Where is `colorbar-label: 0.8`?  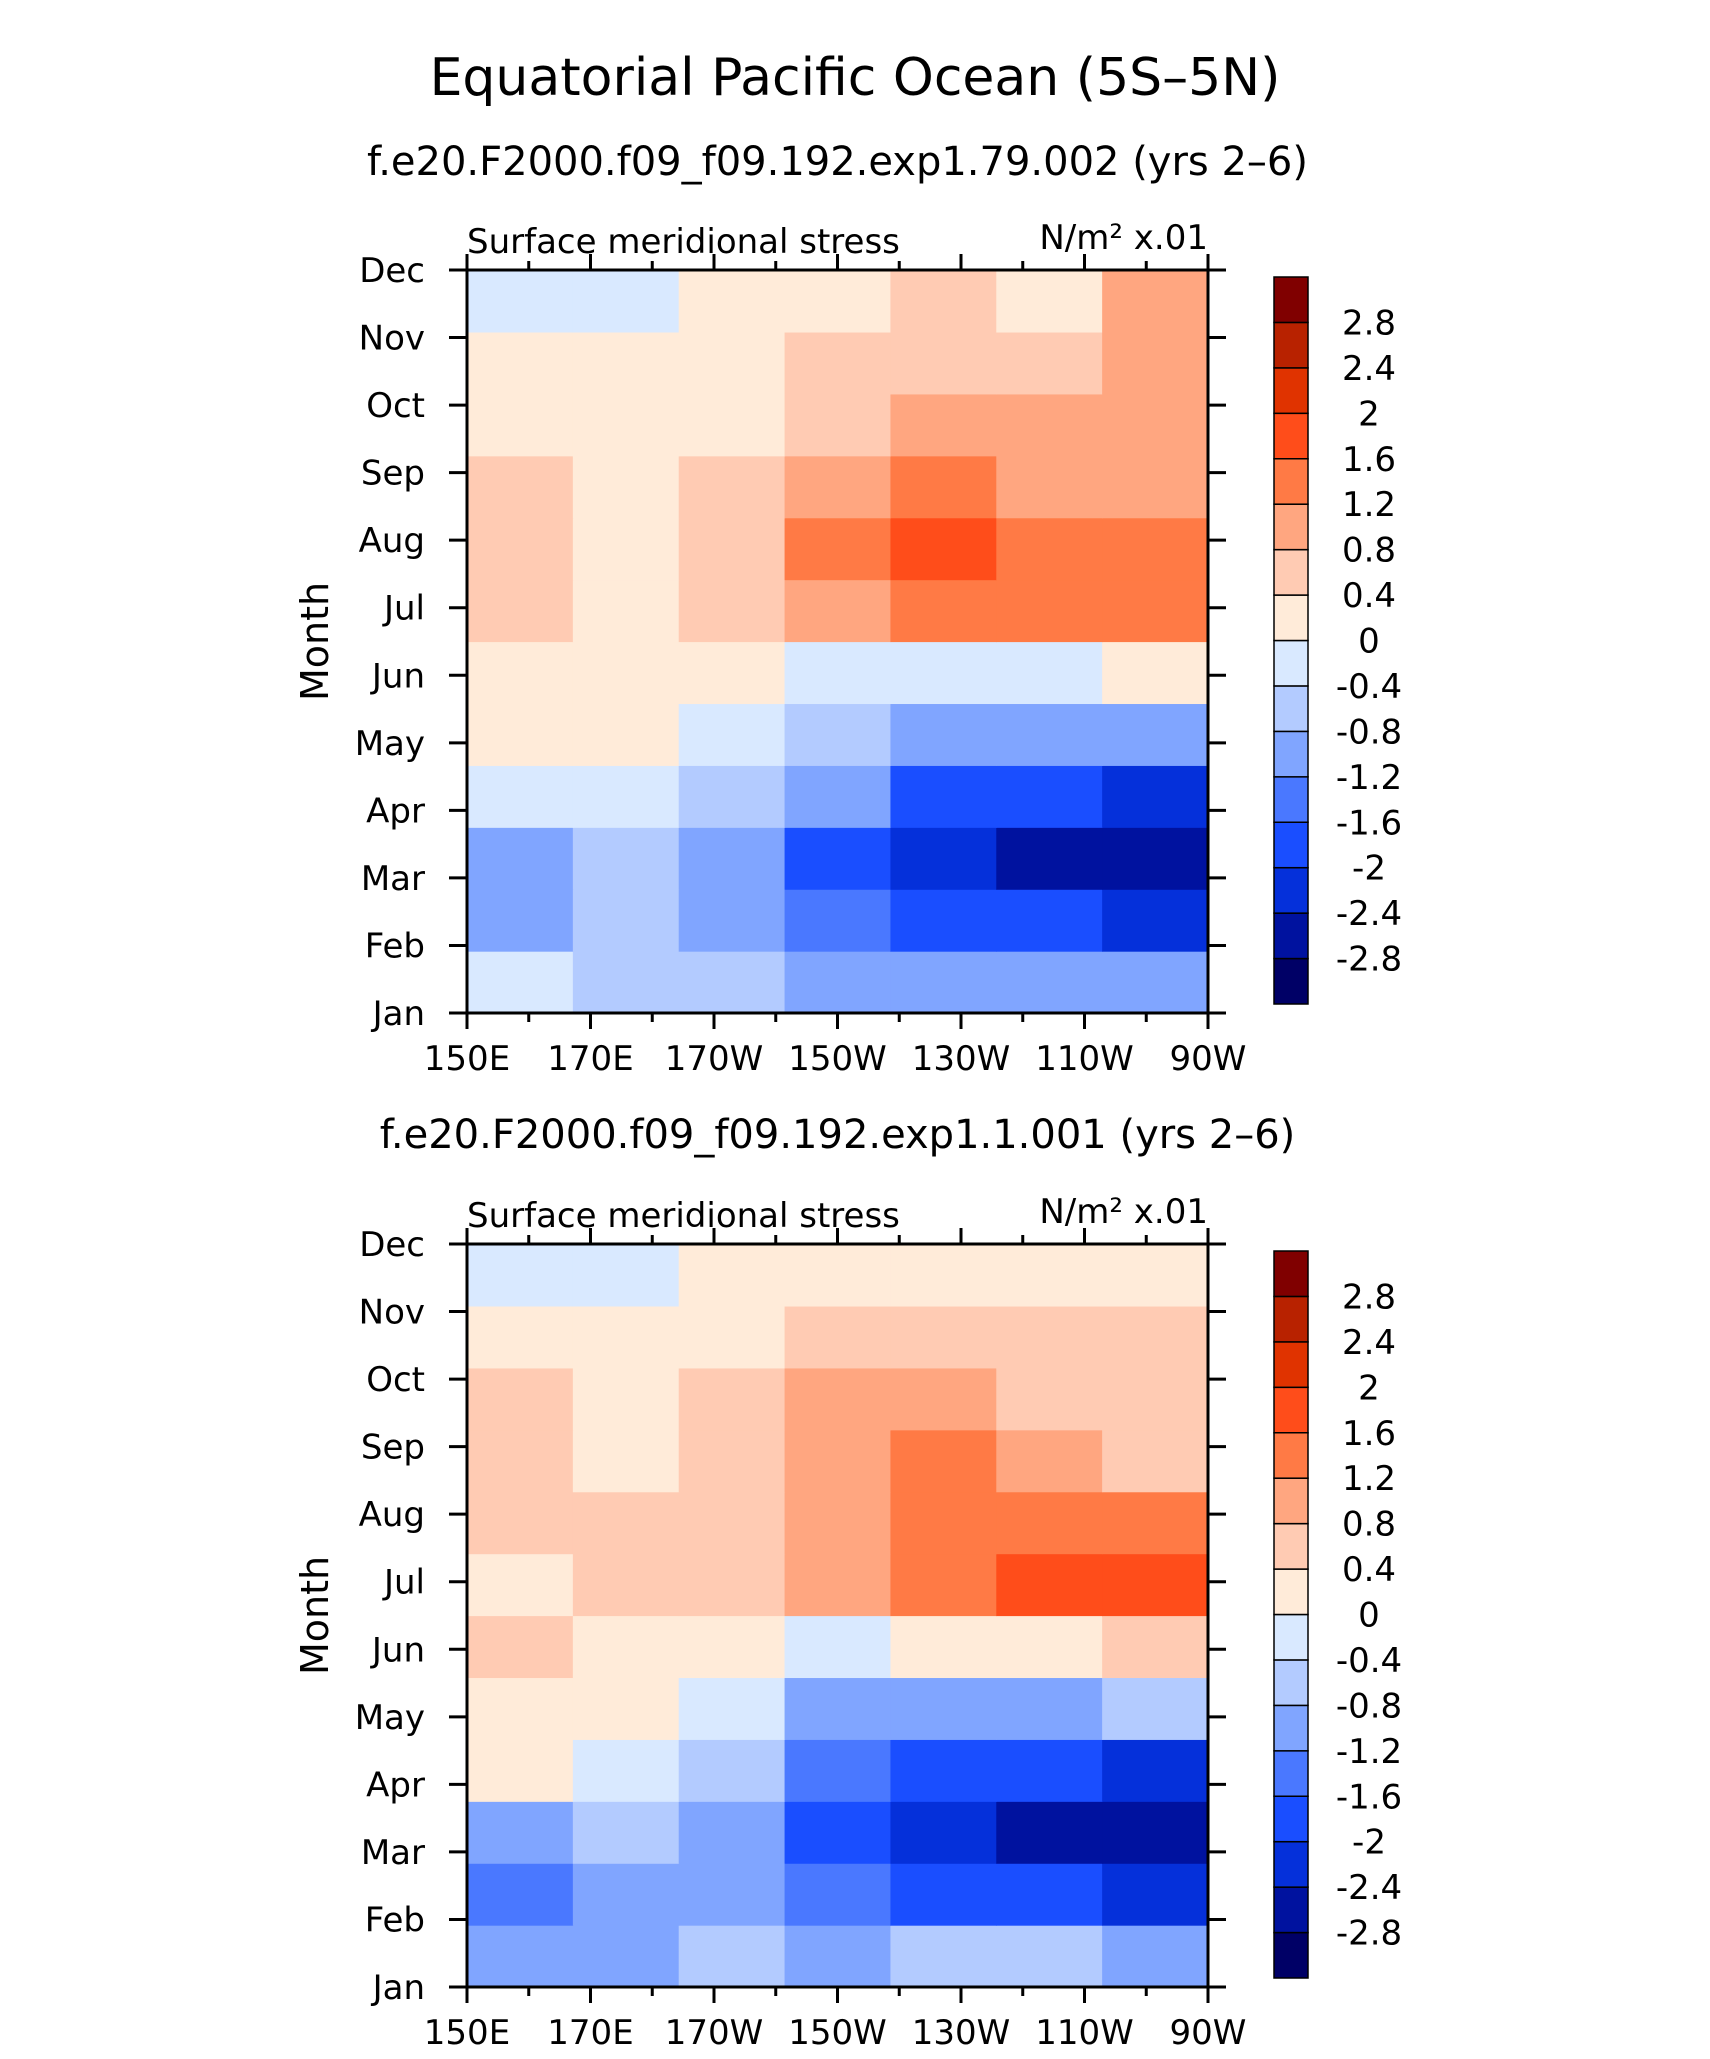
colorbar-label: 0.8 is located at coordinates (1369, 1525).